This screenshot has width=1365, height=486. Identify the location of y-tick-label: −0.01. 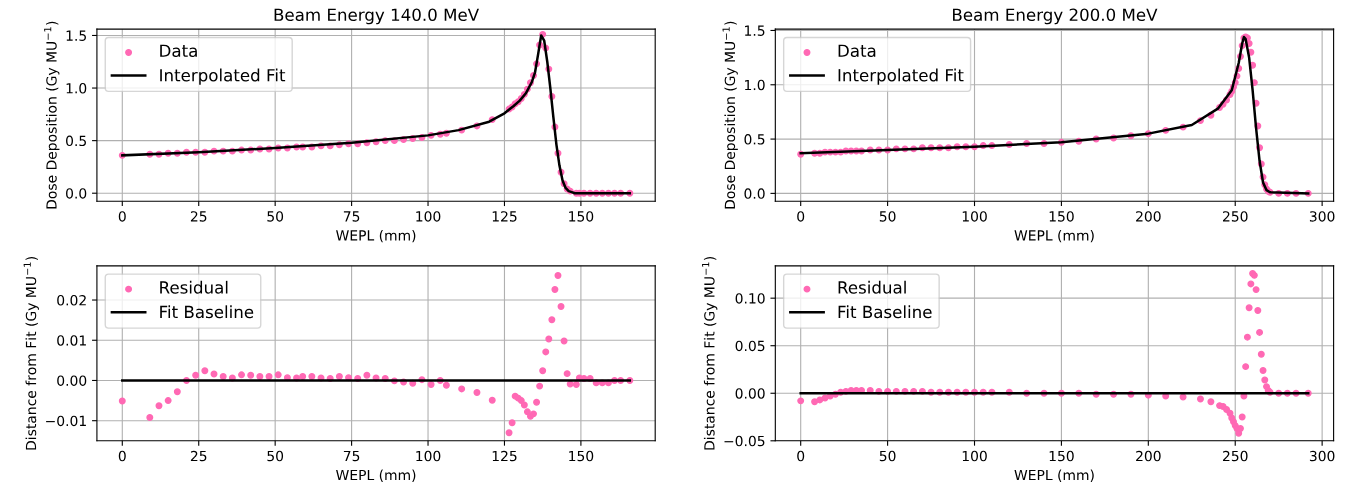
(66, 421).